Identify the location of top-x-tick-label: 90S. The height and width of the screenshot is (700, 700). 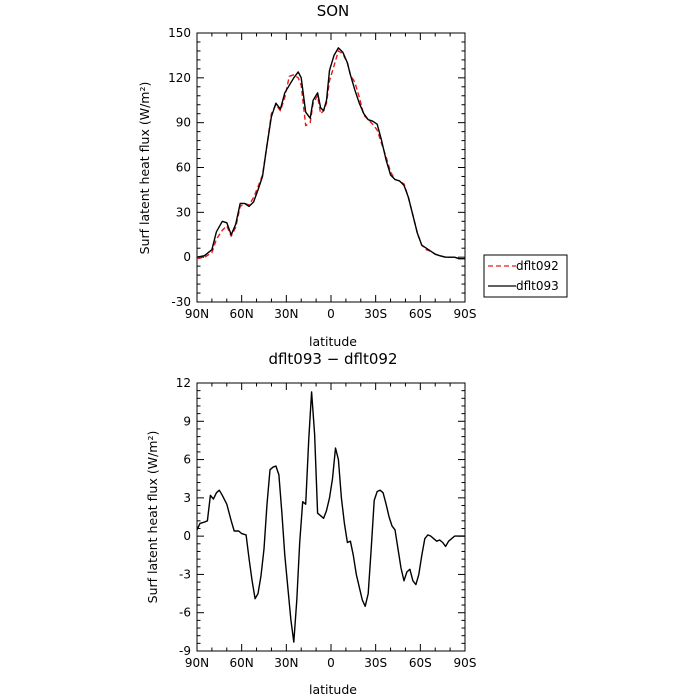
(465, 314).